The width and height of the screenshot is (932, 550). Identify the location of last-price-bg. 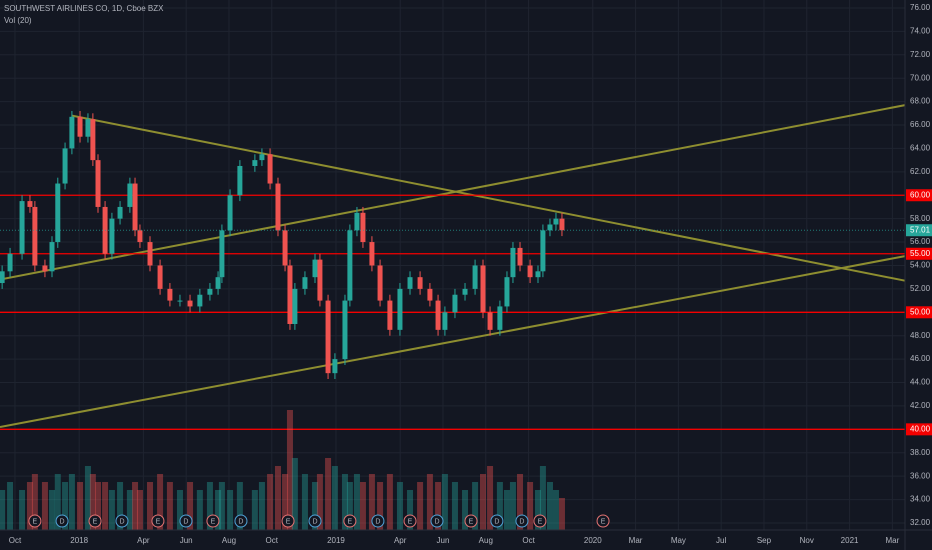
(919, 230).